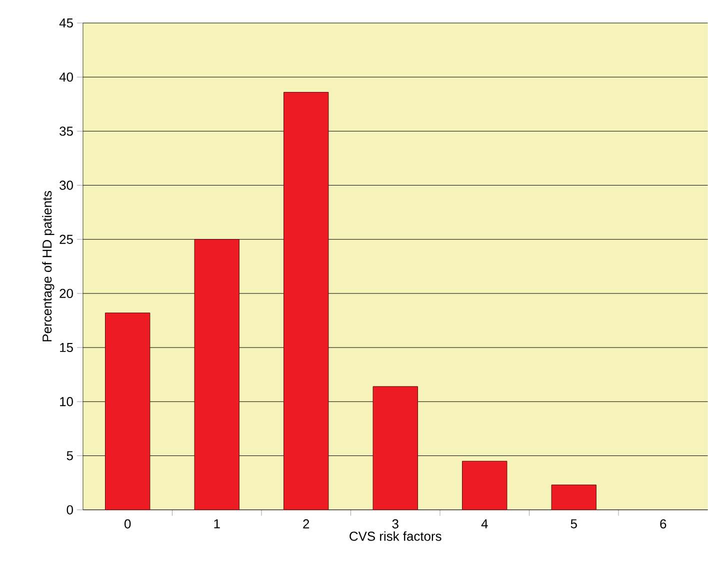  Describe the element at coordinates (69, 455) in the screenshot. I see `y-tick-label: 5` at that location.